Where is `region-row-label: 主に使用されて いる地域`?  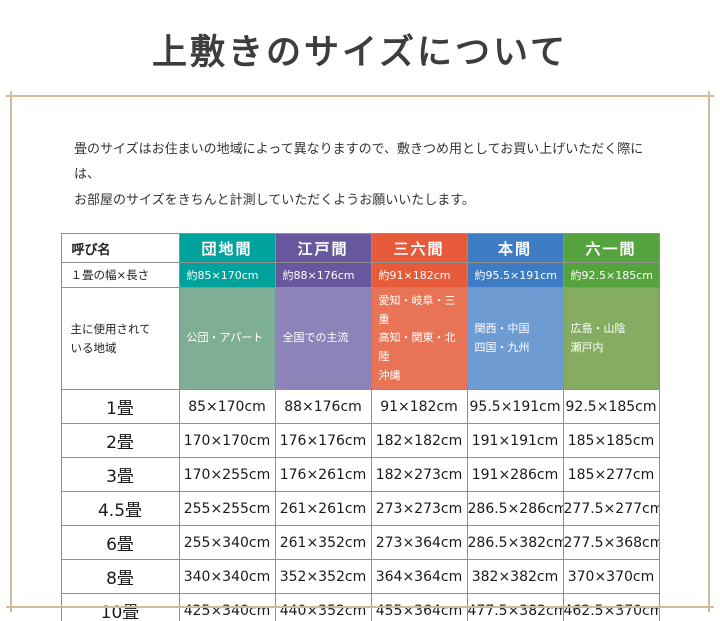
region-row-label: 主に使用されて いる地域 is located at coordinates (120, 339).